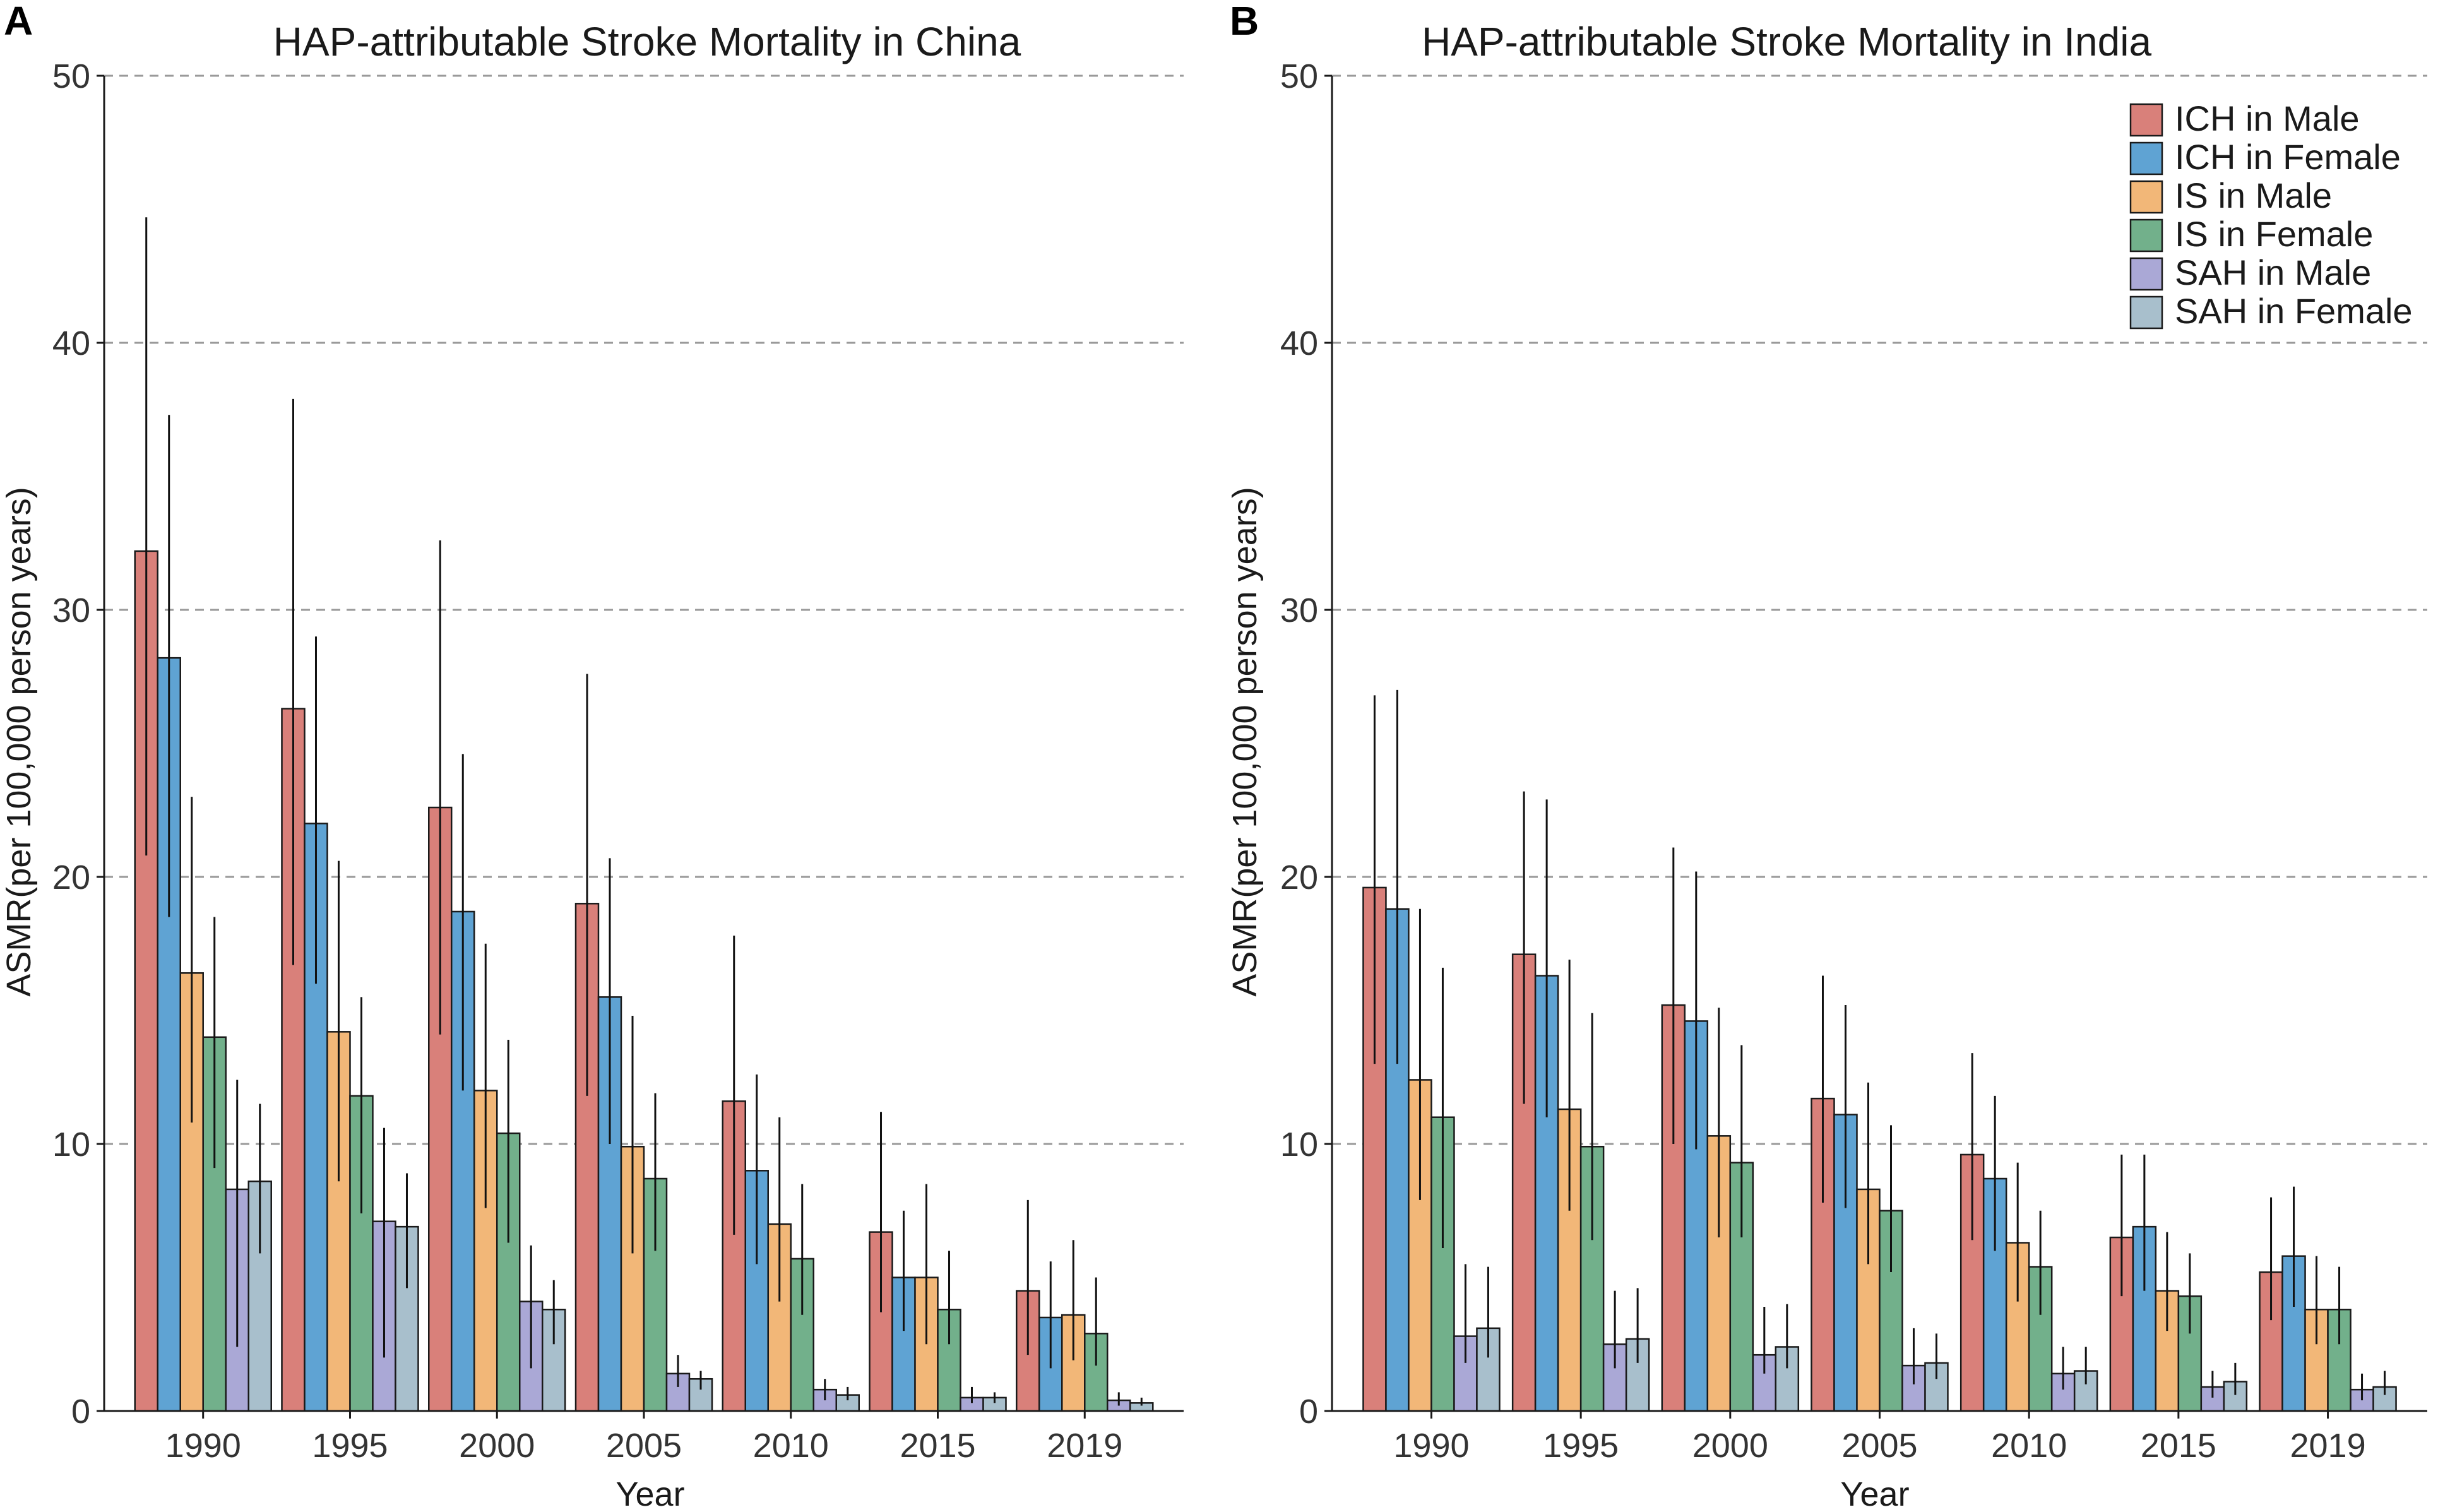  Describe the element at coordinates (1637, 1375) in the screenshot. I see `bar` at that location.